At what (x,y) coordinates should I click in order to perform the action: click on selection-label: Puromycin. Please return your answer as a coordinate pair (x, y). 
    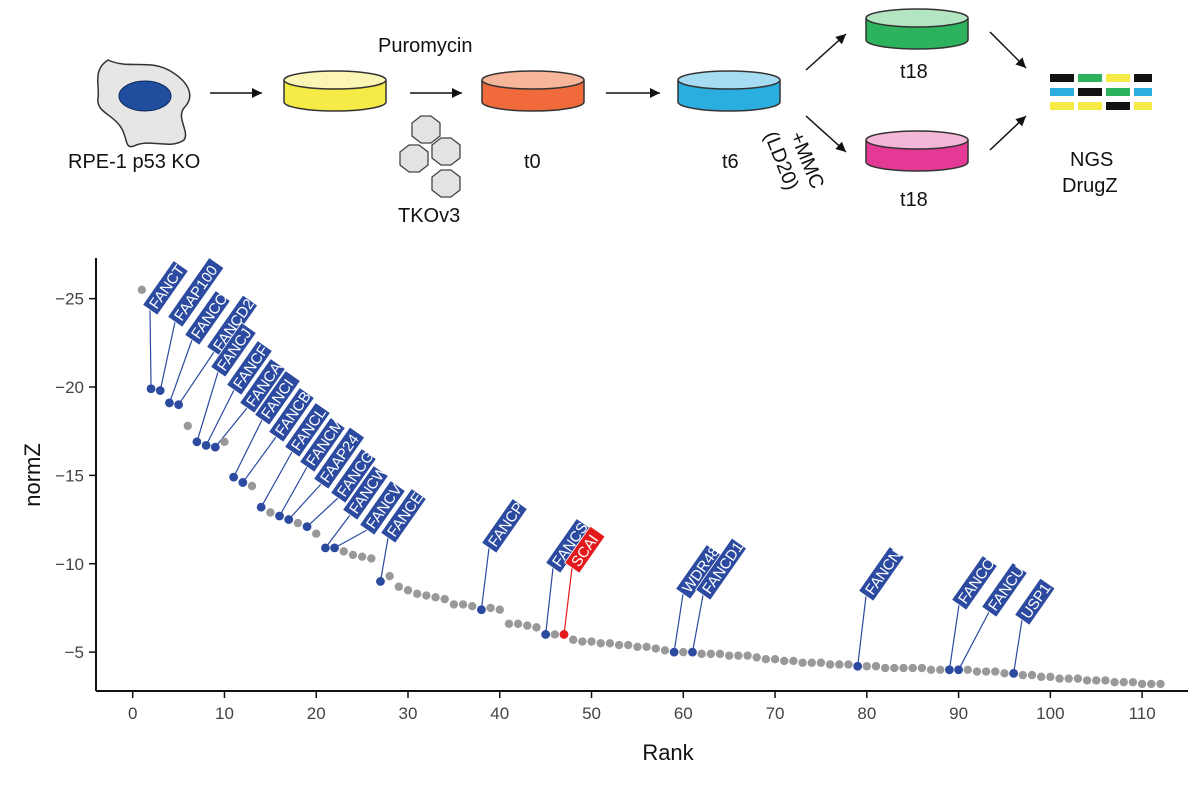
    Looking at the image, I should click on (425, 46).